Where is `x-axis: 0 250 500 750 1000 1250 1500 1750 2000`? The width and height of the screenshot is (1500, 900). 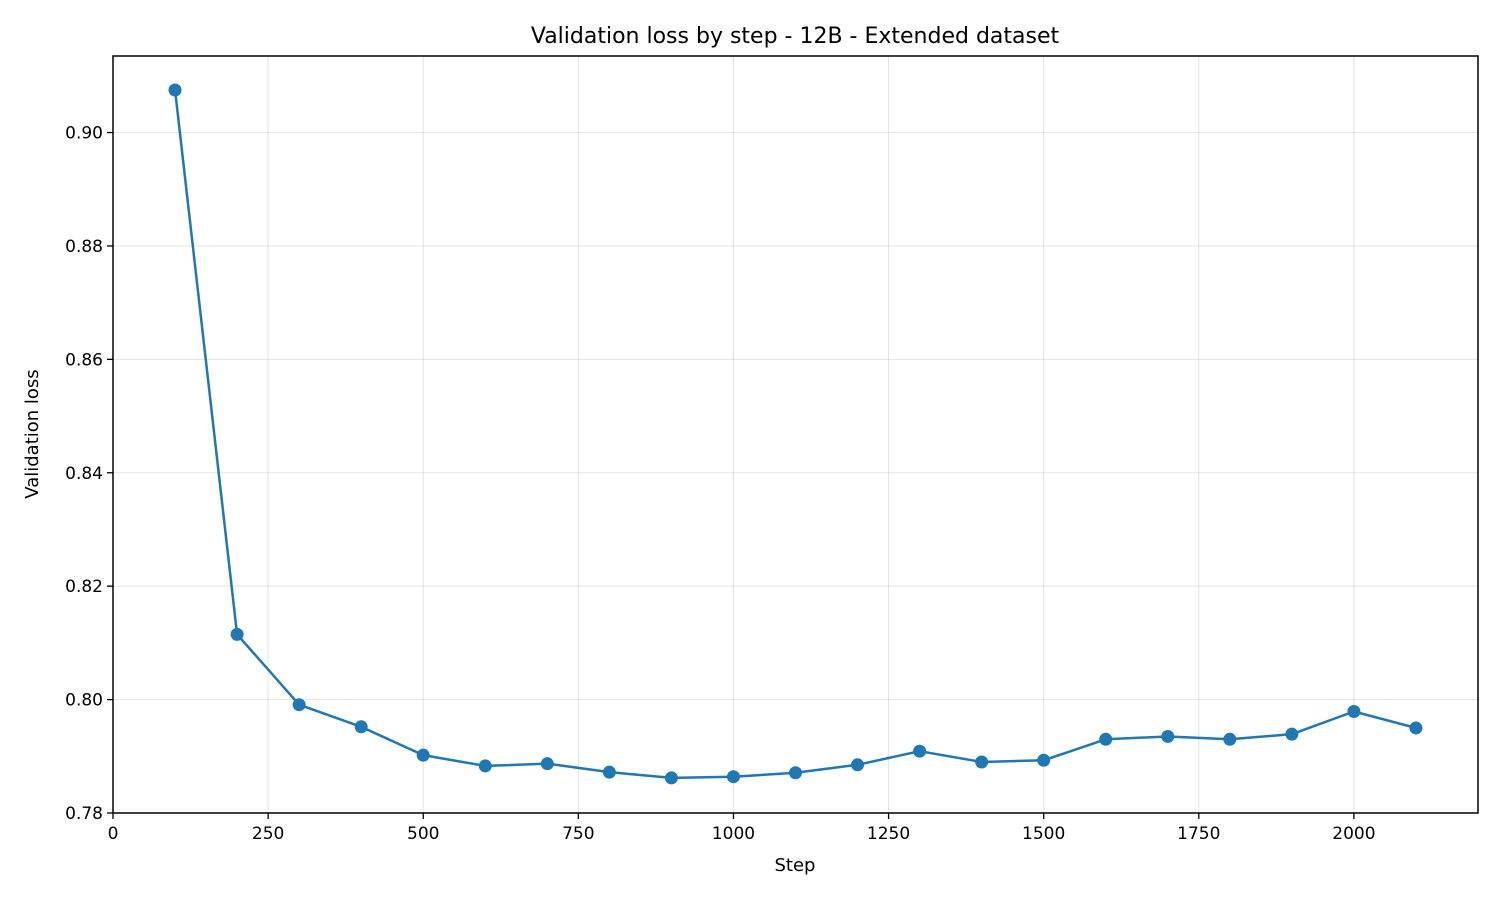 x-axis: 0 250 500 750 1000 1250 1500 1750 2000 is located at coordinates (742, 828).